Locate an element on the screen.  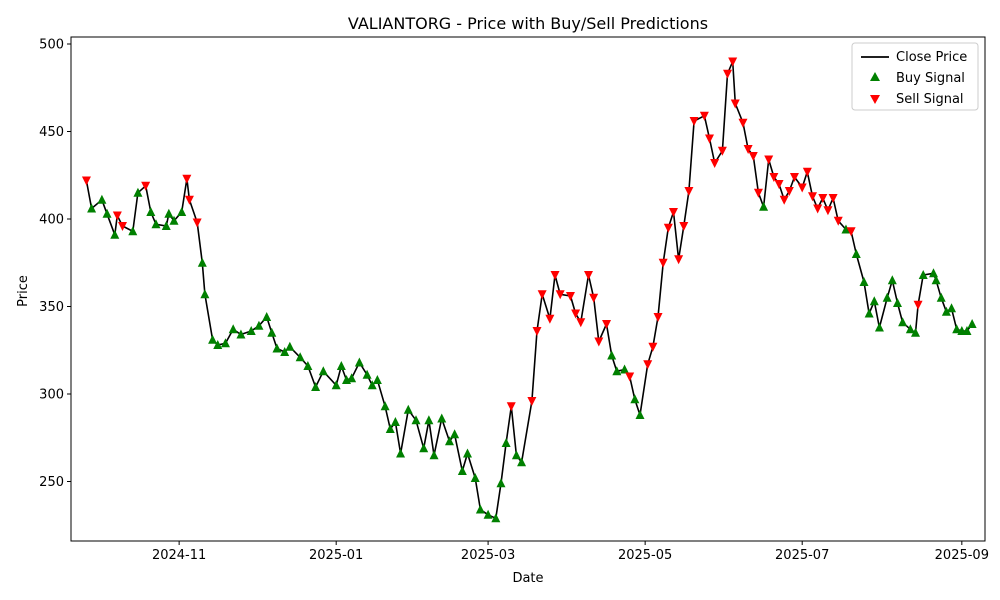
legend-sell-marker is located at coordinates (875, 99).